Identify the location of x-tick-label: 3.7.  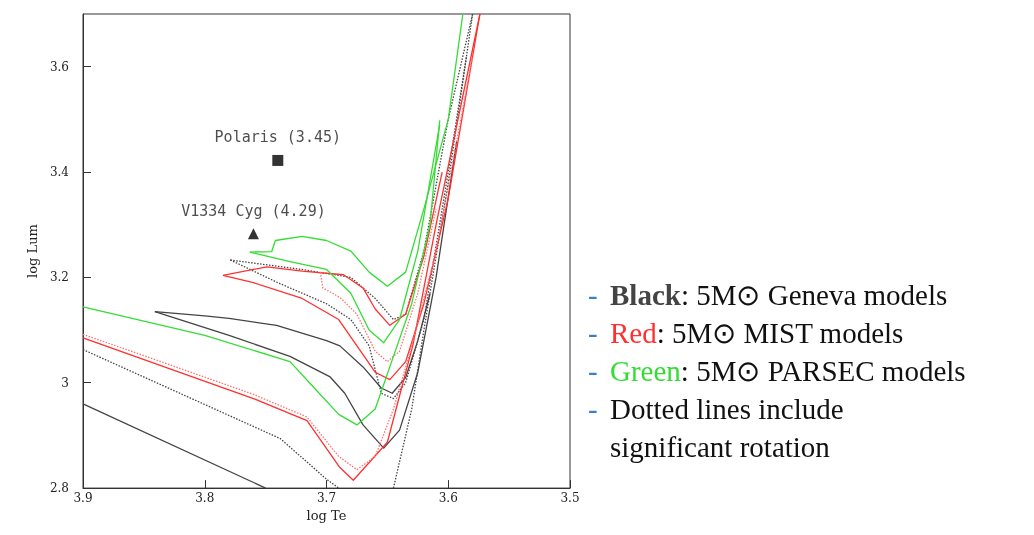
(326, 498).